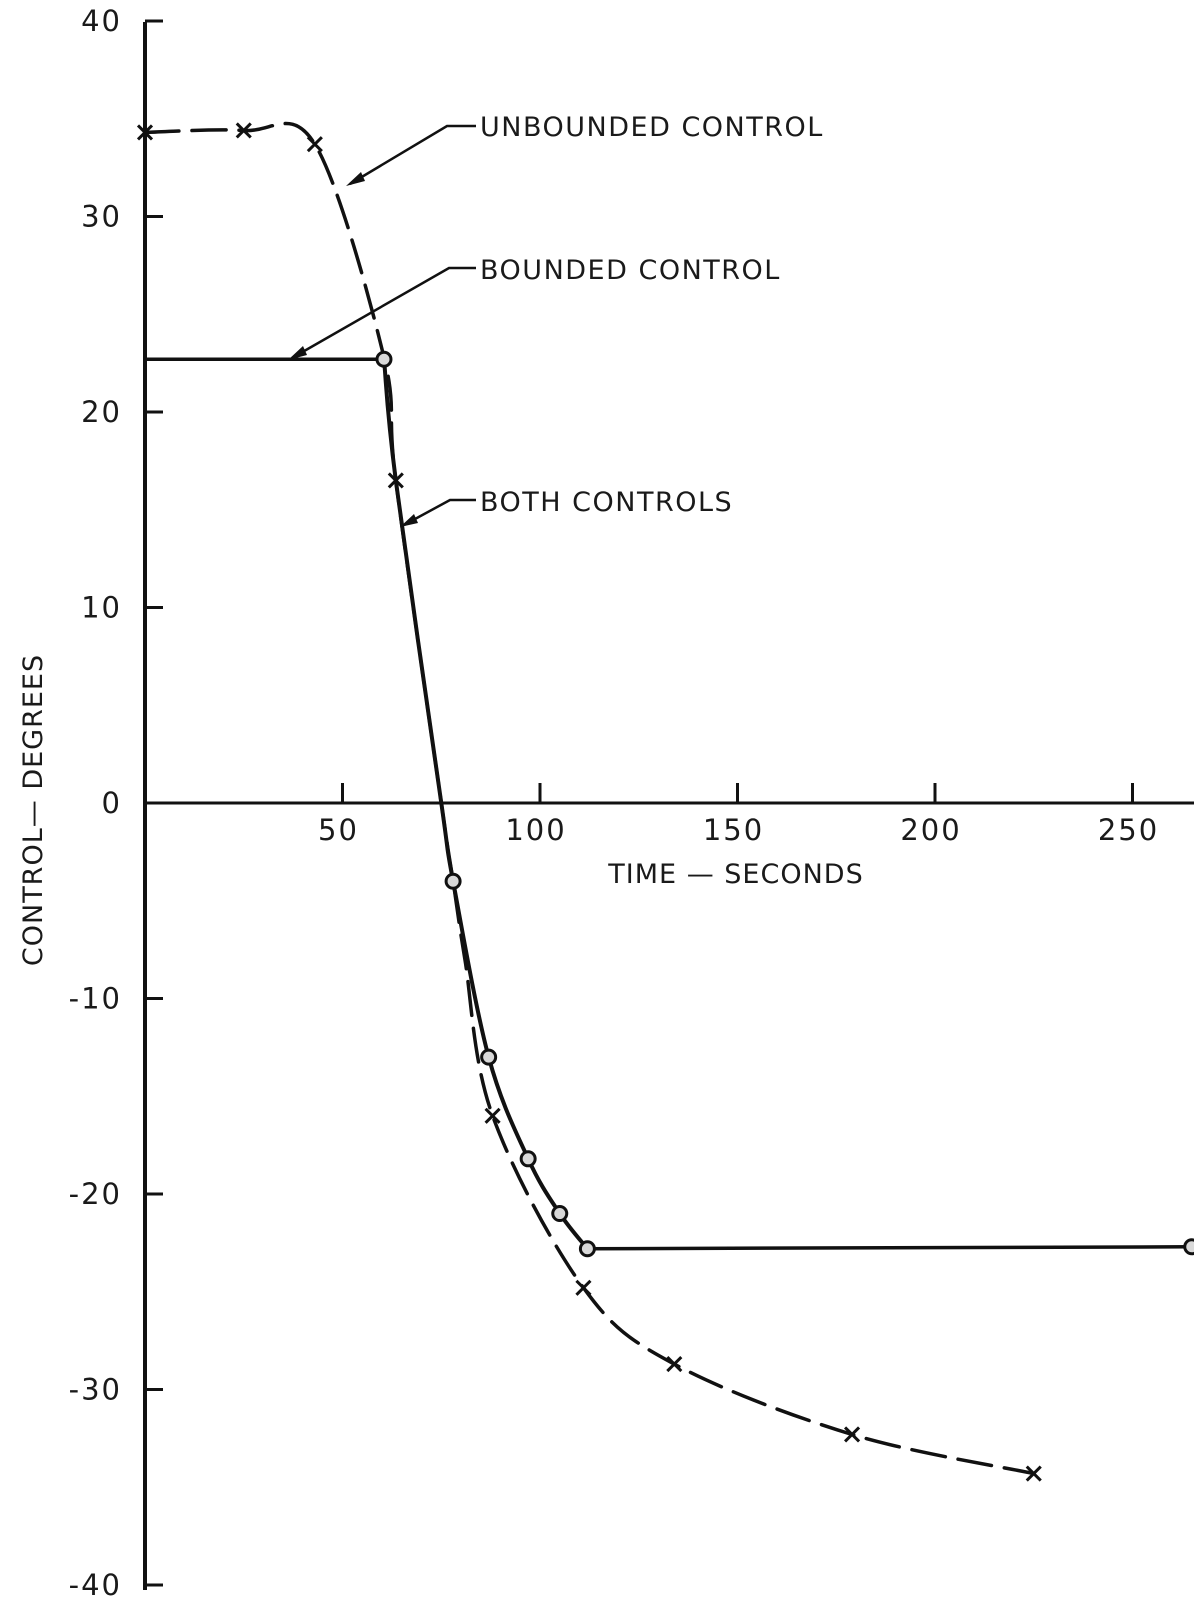  I want to click on annotation-unbounded: UNBOUNDED CONTROL, so click(585, 149).